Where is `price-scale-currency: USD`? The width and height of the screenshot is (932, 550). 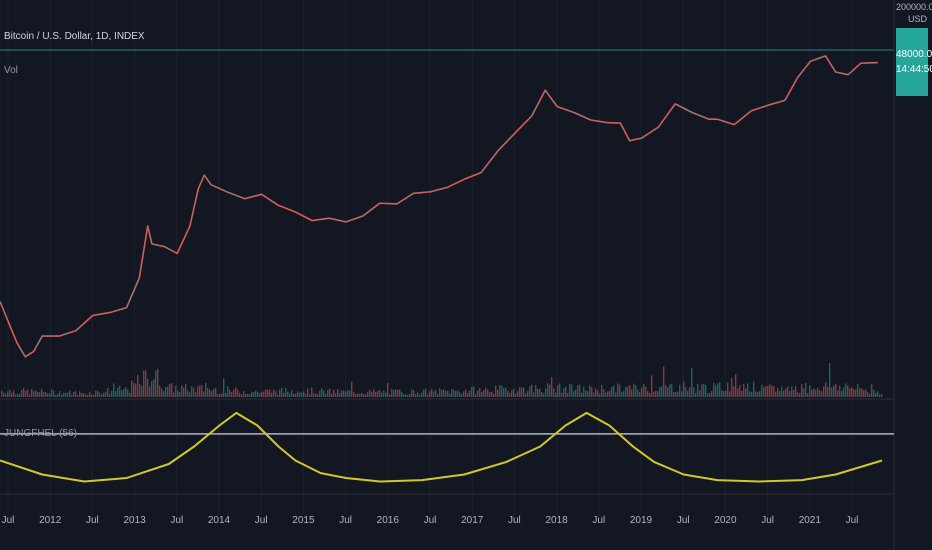
price-scale-currency: USD is located at coordinates (918, 19).